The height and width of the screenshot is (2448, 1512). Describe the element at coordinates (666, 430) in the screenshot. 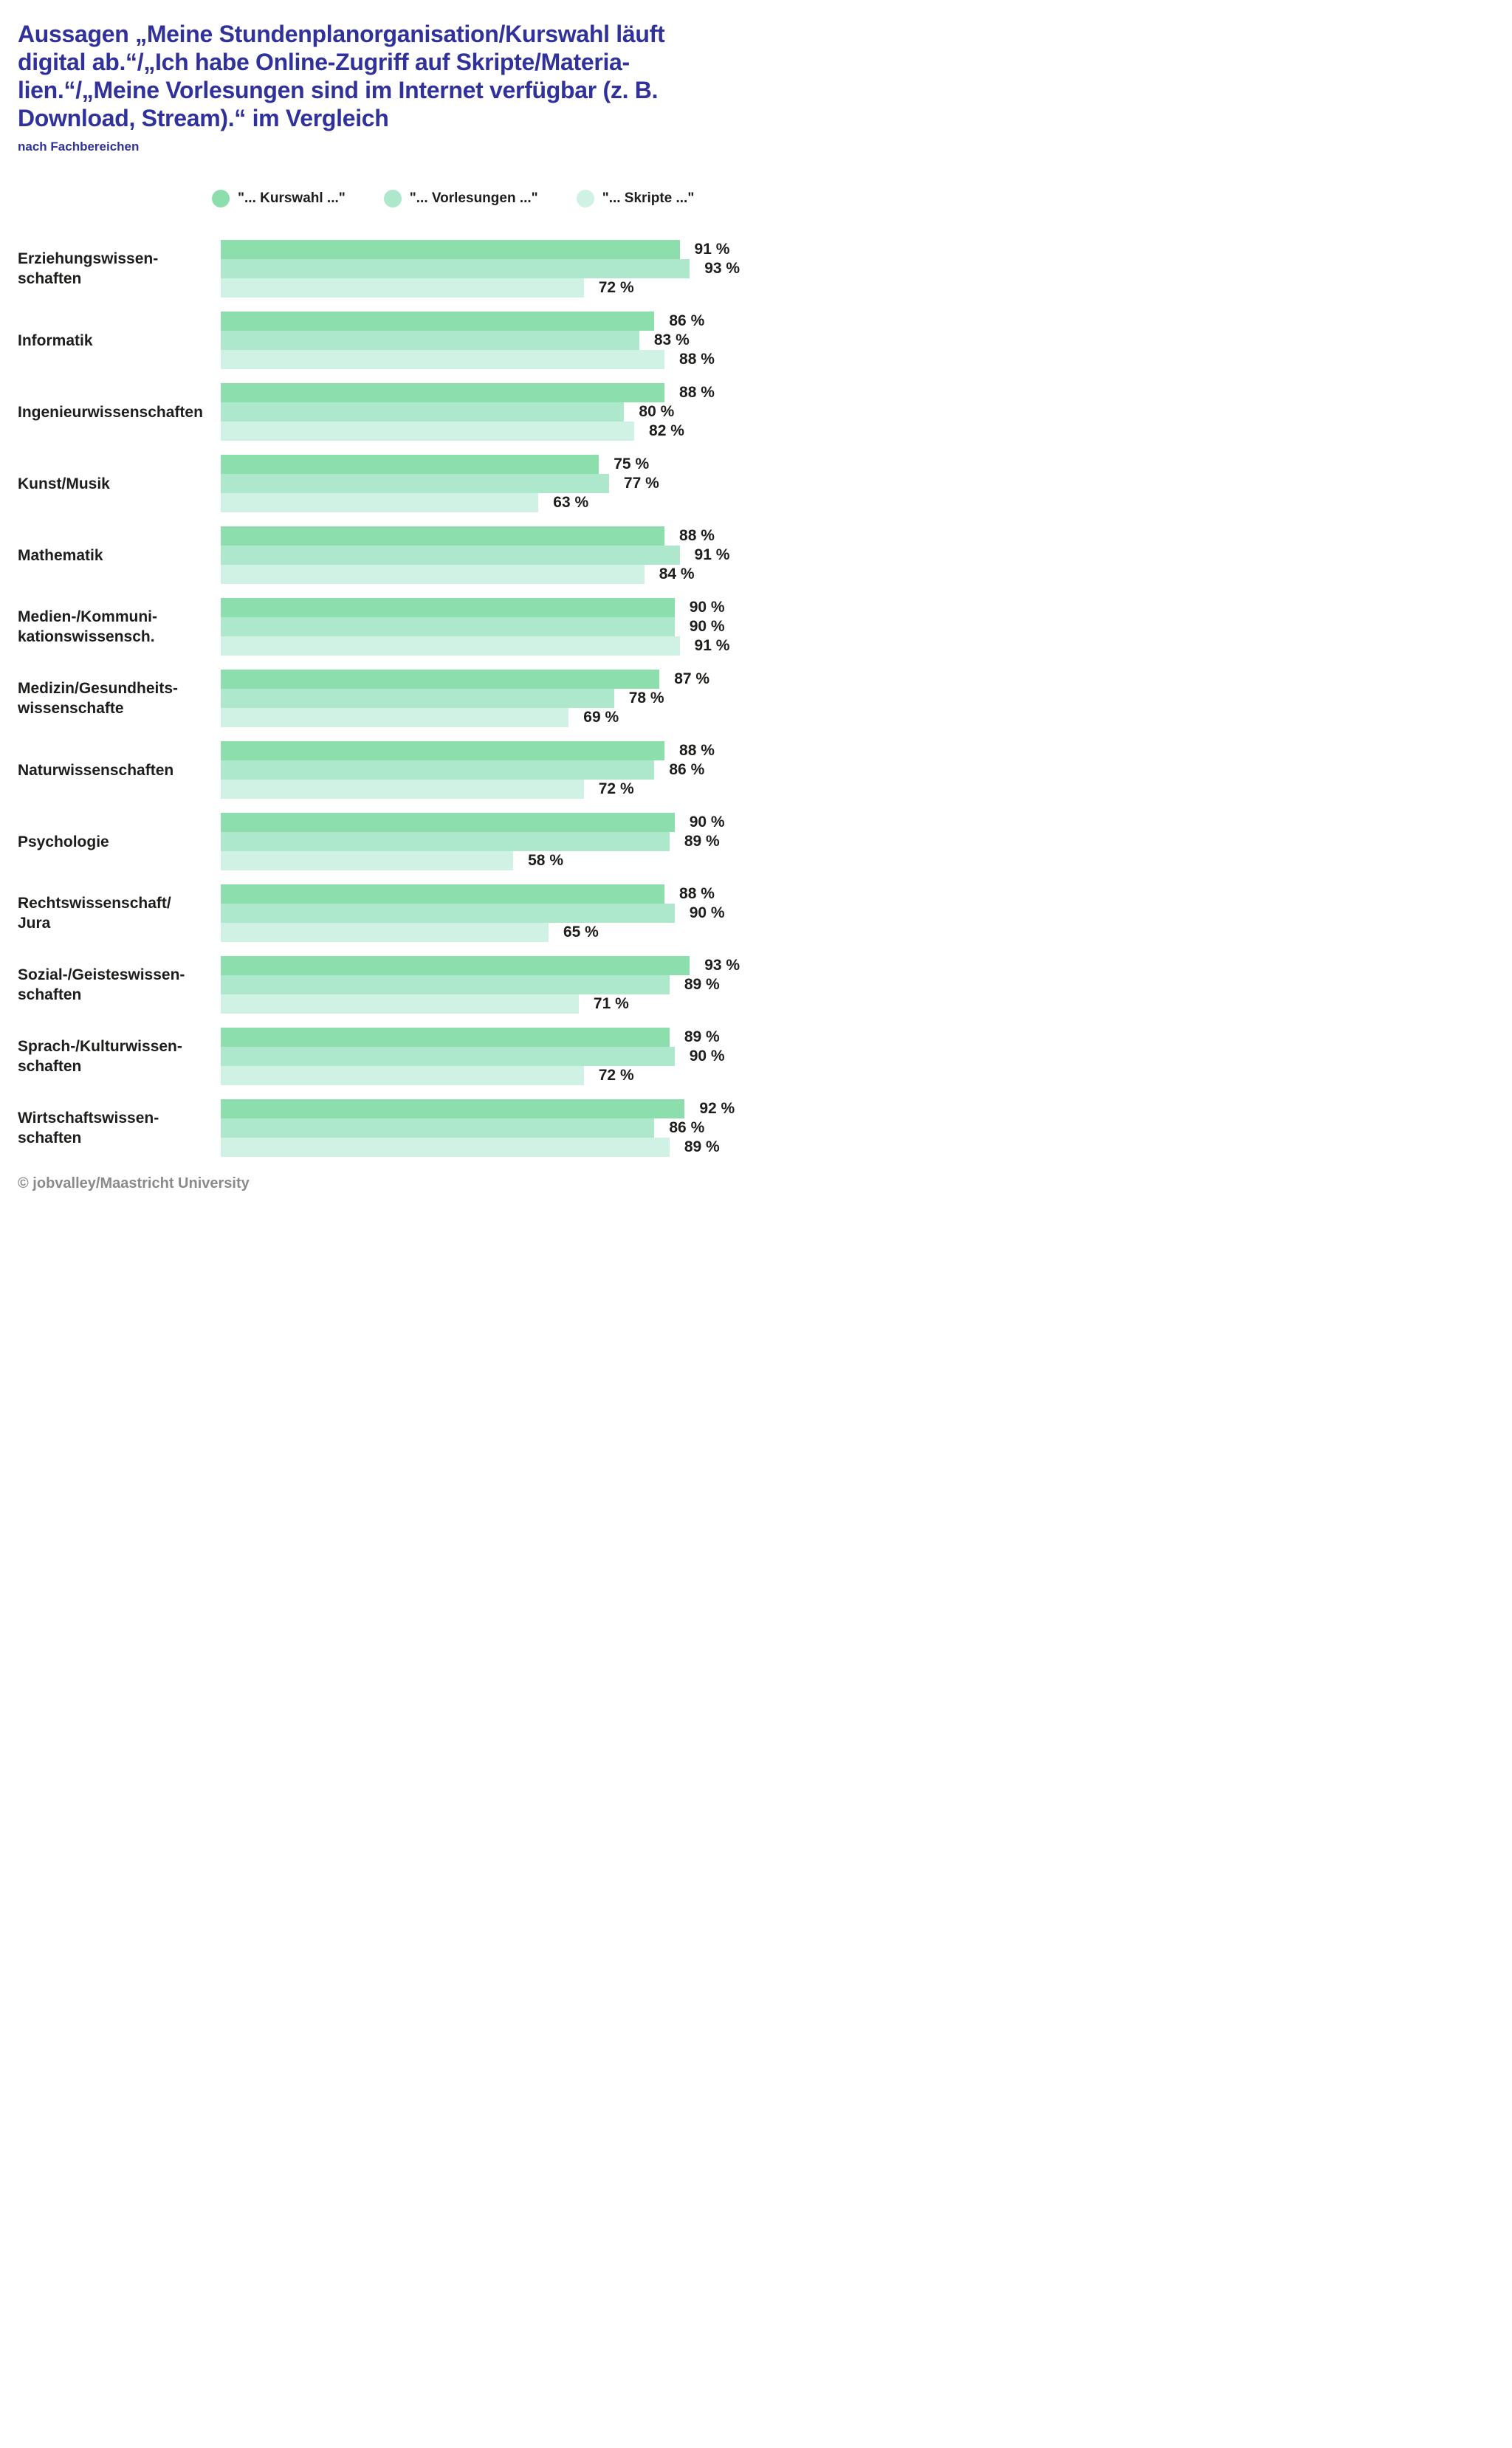

I see `value-label: 82 %` at that location.